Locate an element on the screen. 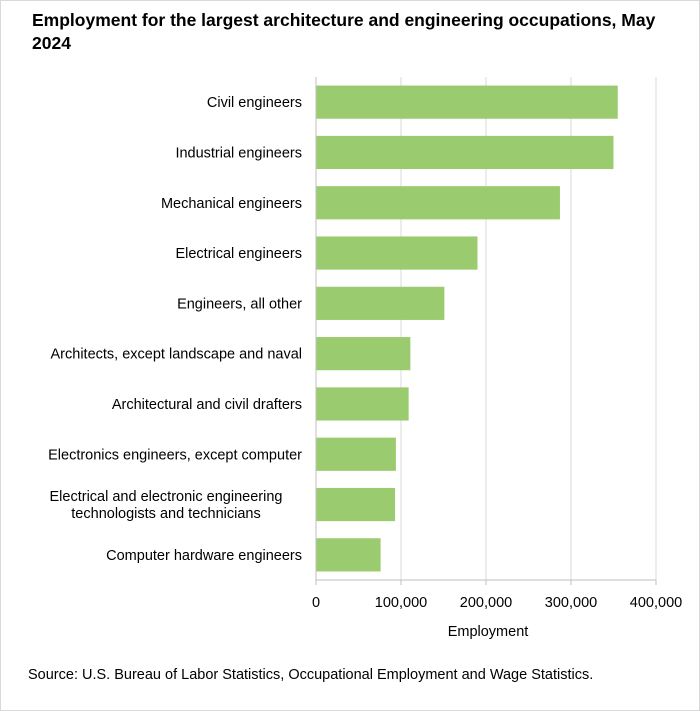 The width and height of the screenshot is (700, 711). category-label: Architectural and civil drafters is located at coordinates (207, 405).